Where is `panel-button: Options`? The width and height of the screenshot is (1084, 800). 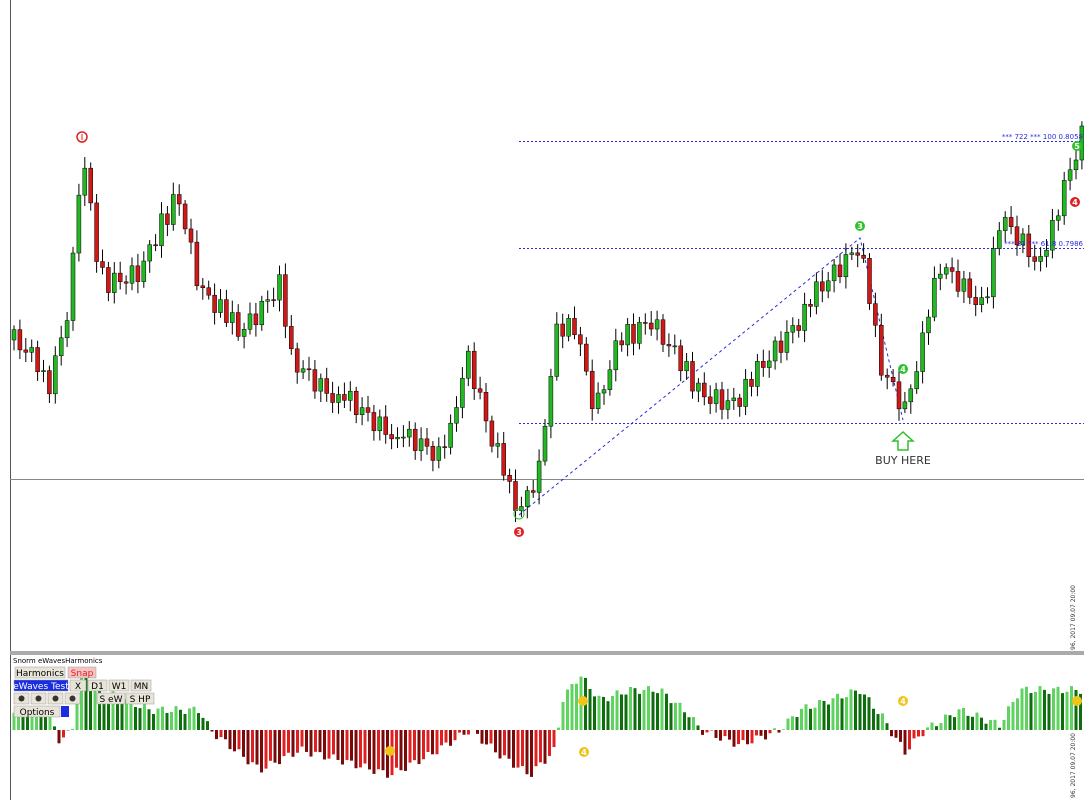 panel-button: Options is located at coordinates (37, 711).